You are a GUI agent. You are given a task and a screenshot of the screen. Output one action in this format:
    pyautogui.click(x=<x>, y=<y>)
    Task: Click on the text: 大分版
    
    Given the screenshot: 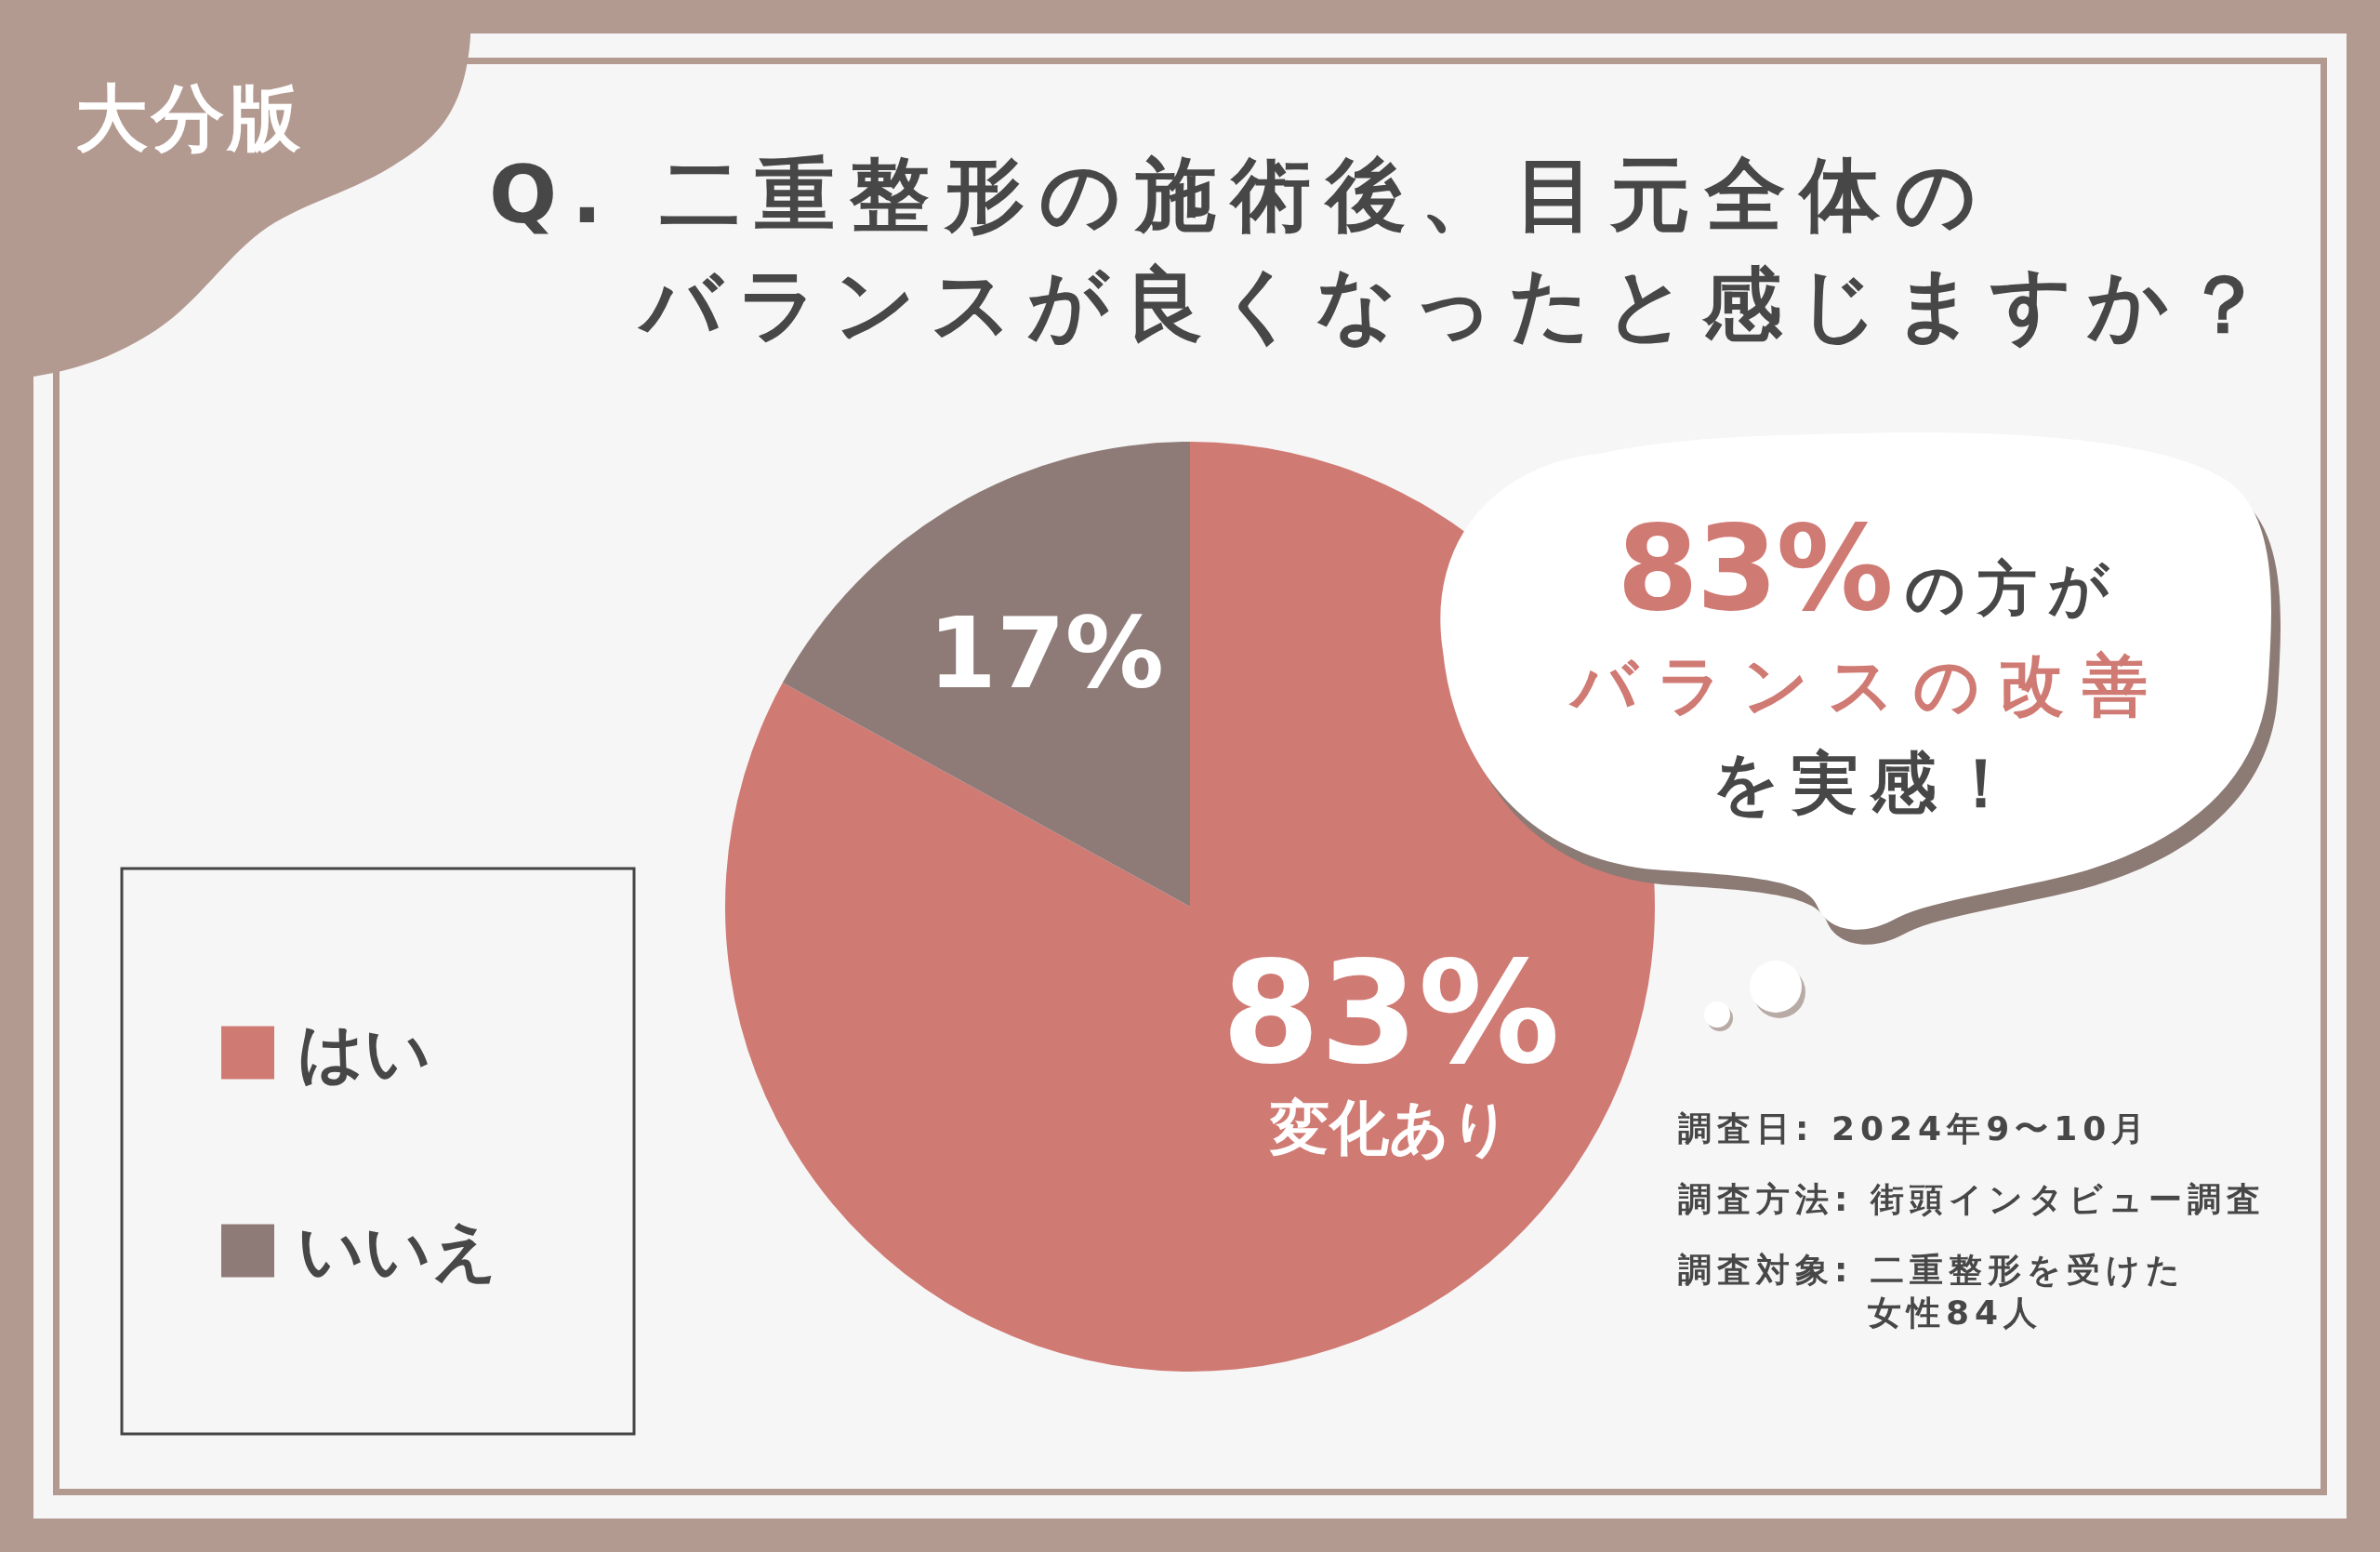 What is the action you would take?
    pyautogui.click(x=189, y=118)
    